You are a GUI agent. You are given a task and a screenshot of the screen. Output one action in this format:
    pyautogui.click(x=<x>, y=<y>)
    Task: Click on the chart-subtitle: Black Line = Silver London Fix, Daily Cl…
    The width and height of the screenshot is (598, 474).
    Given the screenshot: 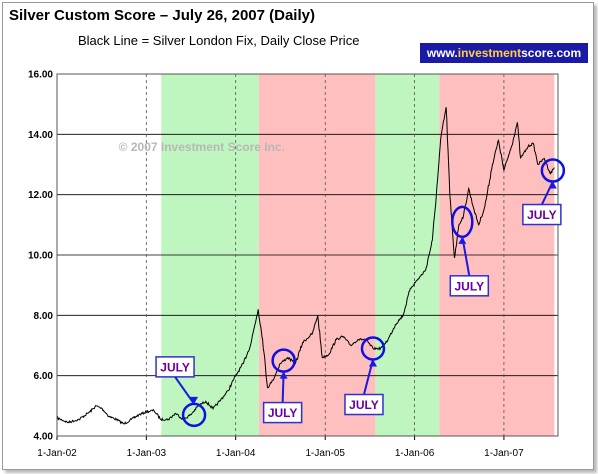 What is the action you would take?
    pyautogui.click(x=219, y=40)
    